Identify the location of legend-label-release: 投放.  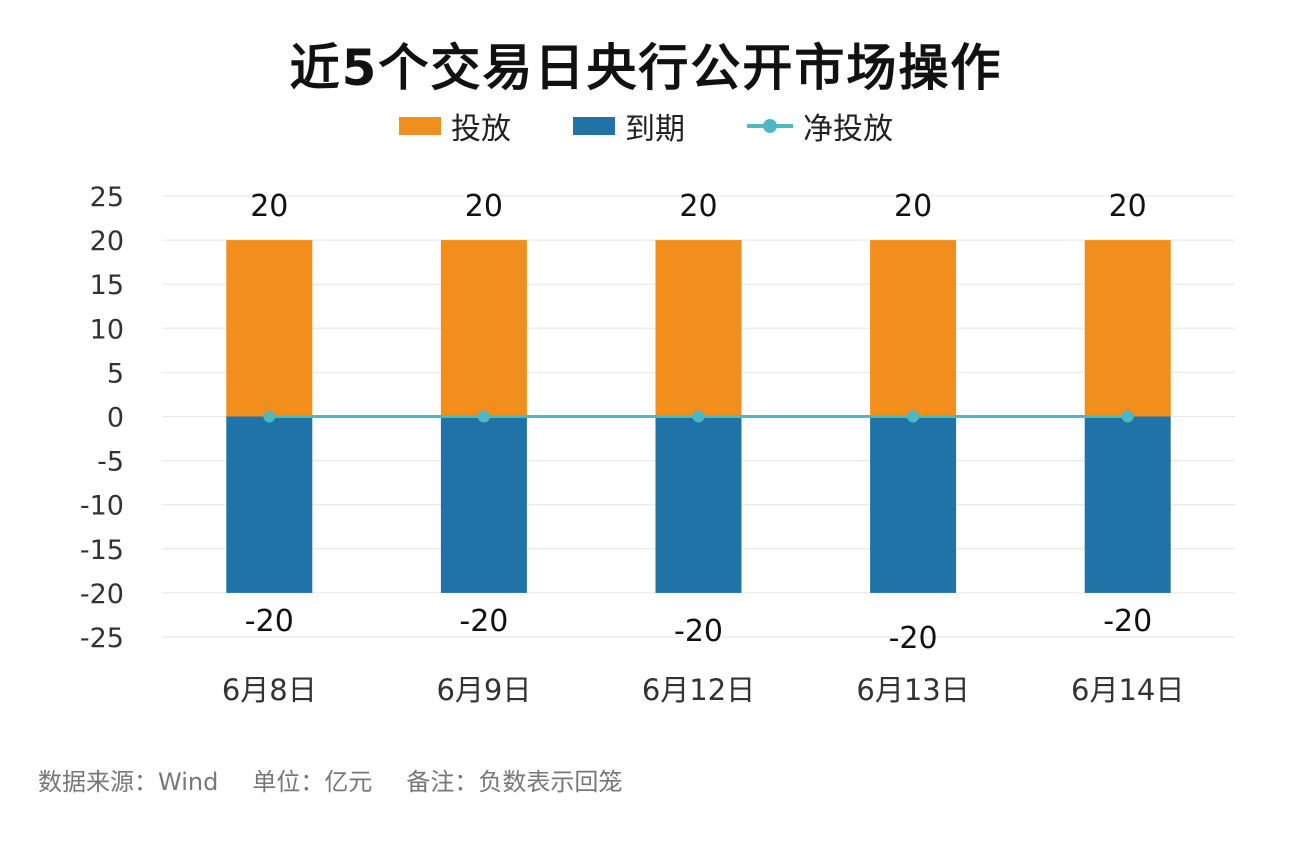
(481, 129).